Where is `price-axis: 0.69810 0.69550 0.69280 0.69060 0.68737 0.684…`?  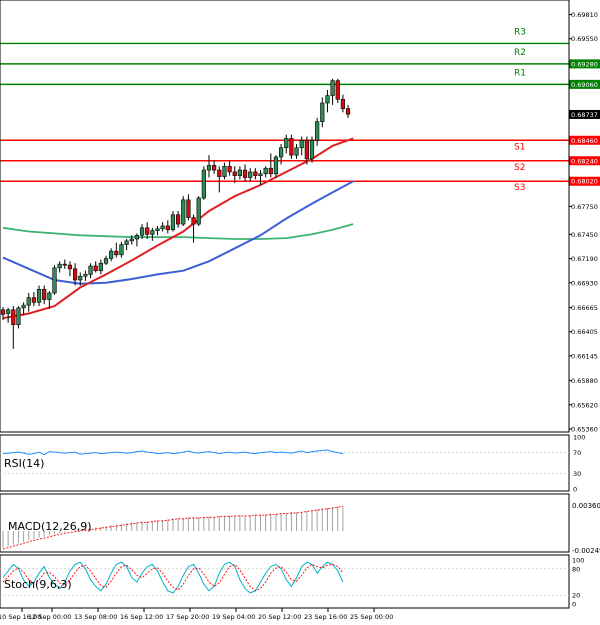
price-axis: 0.69810 0.69550 0.69280 0.69060 0.68737 0.684… is located at coordinates (584, 222).